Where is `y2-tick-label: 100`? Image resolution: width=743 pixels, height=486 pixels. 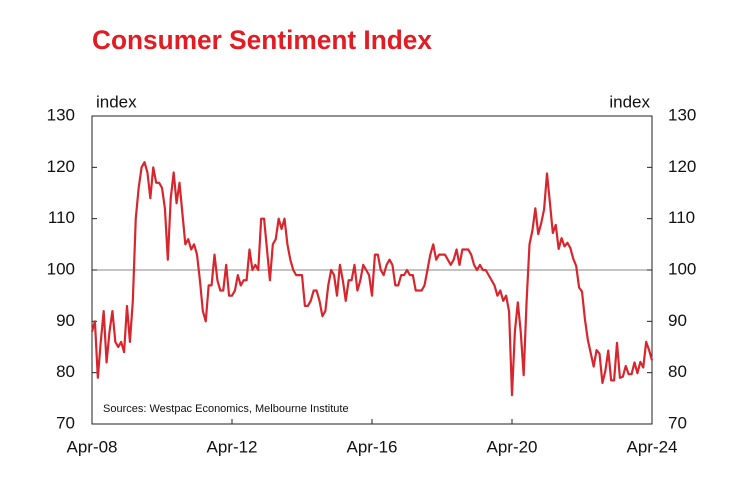
y2-tick-label: 100 is located at coordinates (682, 268).